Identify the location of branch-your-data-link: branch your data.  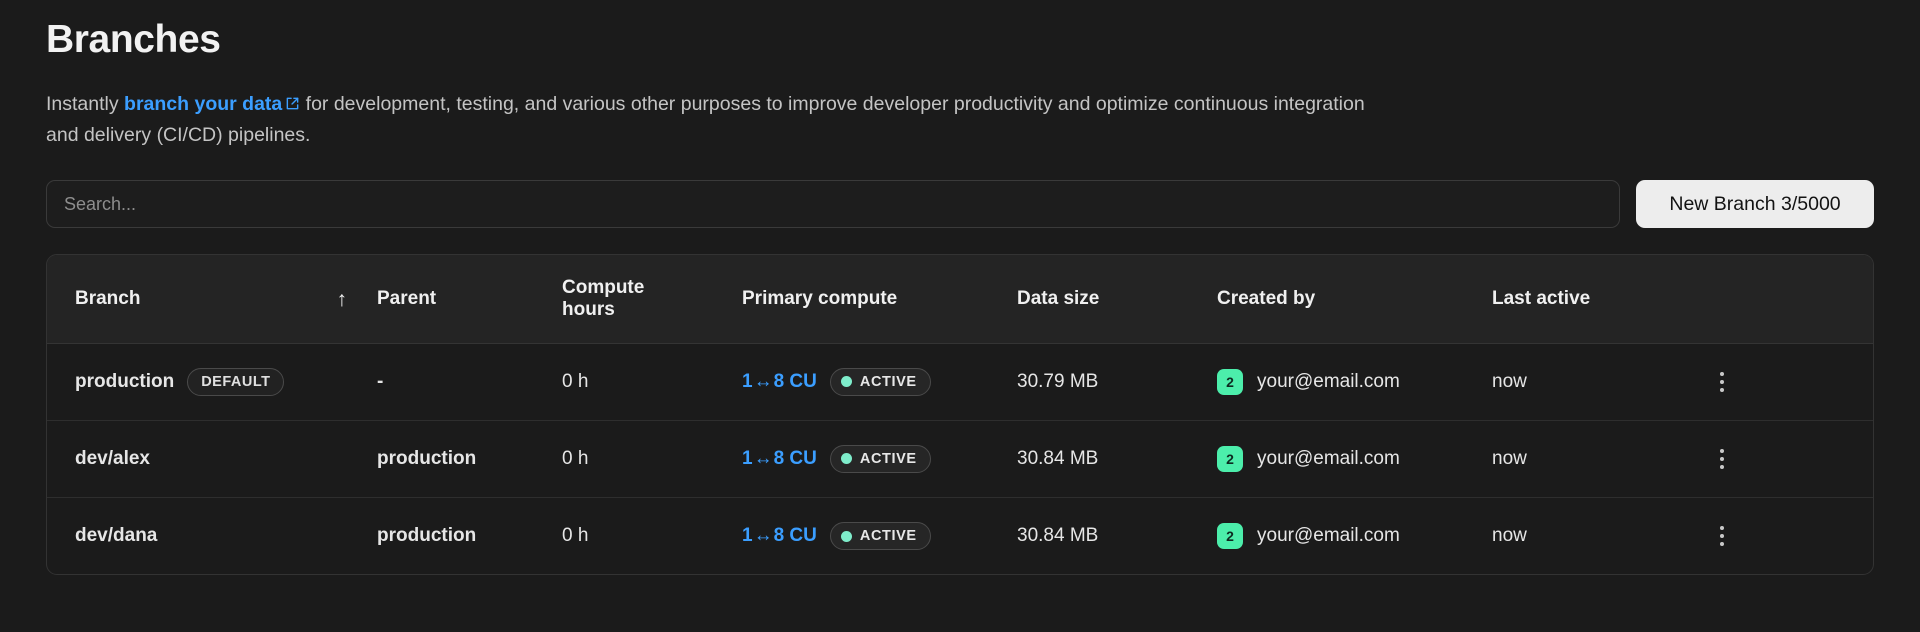
(203, 104).